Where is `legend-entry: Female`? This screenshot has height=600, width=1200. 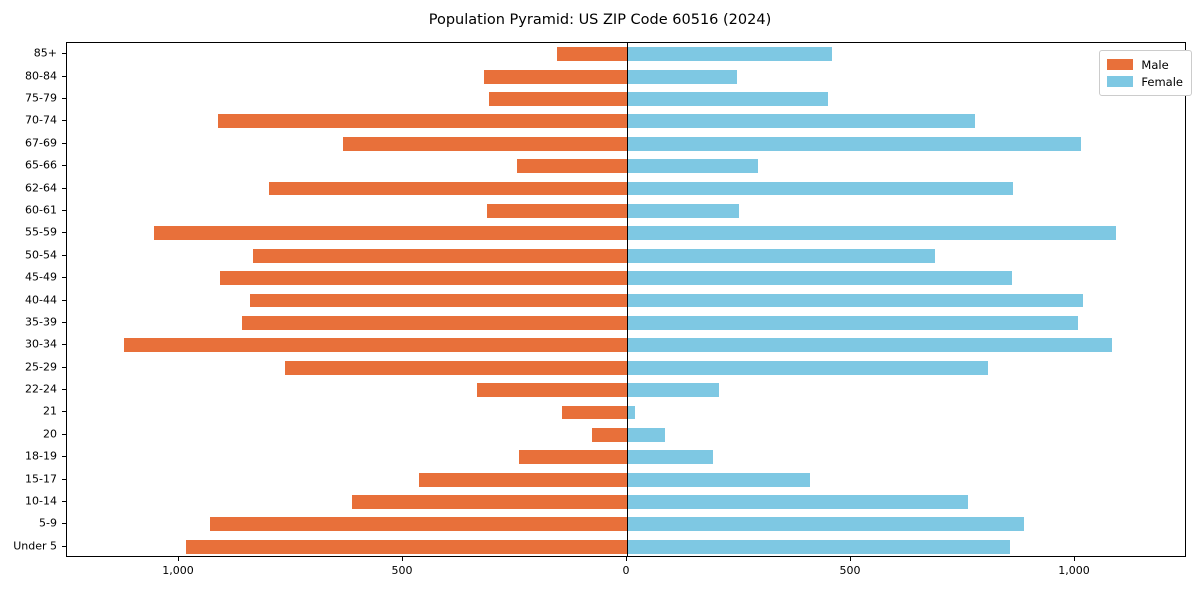 legend-entry: Female is located at coordinates (1145, 81).